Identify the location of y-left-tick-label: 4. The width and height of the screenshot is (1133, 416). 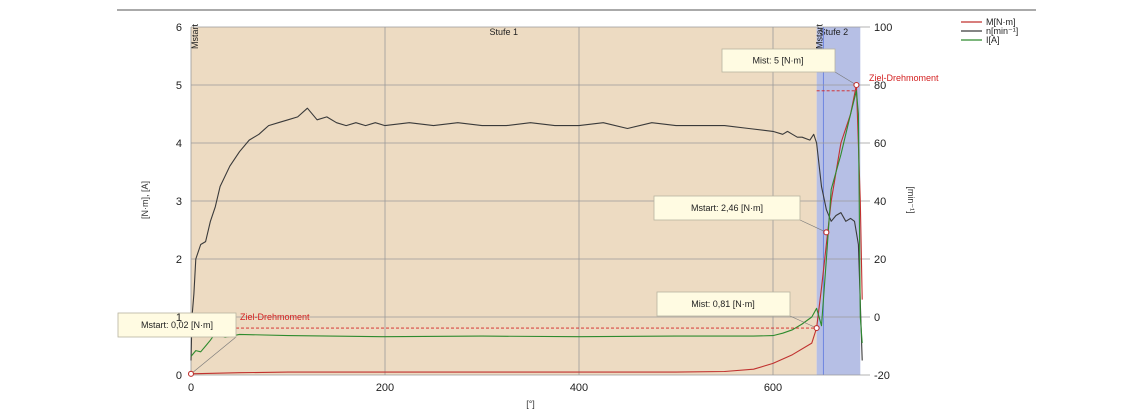
(179, 144).